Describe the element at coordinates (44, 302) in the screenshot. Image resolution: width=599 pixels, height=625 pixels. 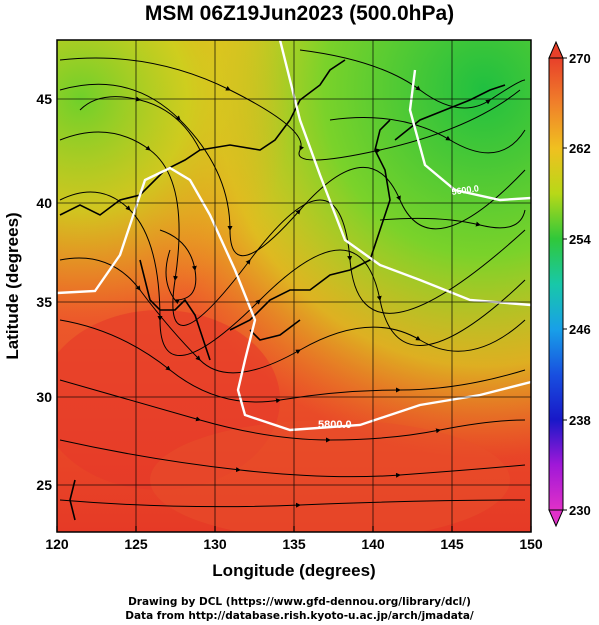
I see `y-tick-35: 35` at that location.